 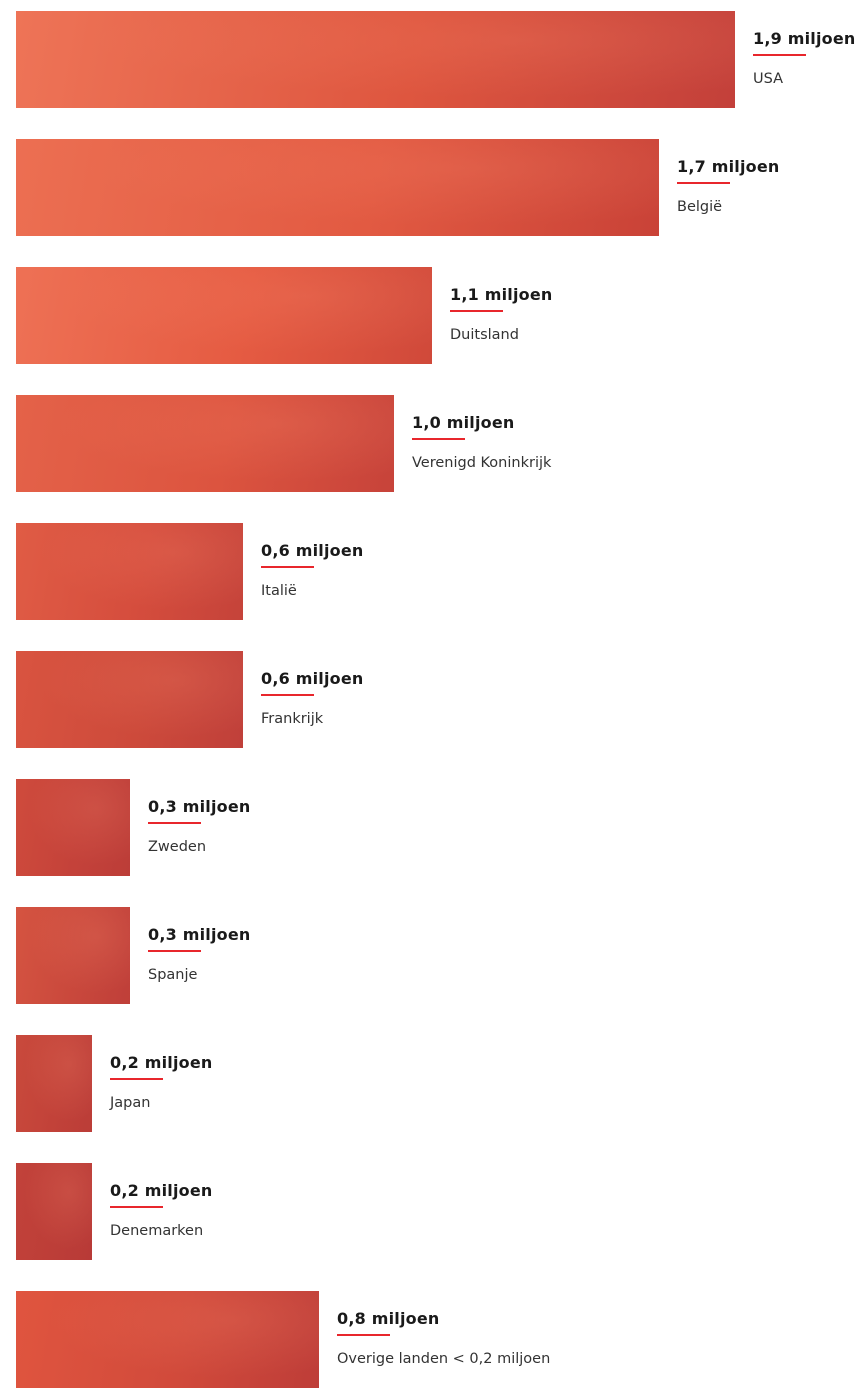 I want to click on bar-row: 1,7 miljoen België, so click(x=432, y=187).